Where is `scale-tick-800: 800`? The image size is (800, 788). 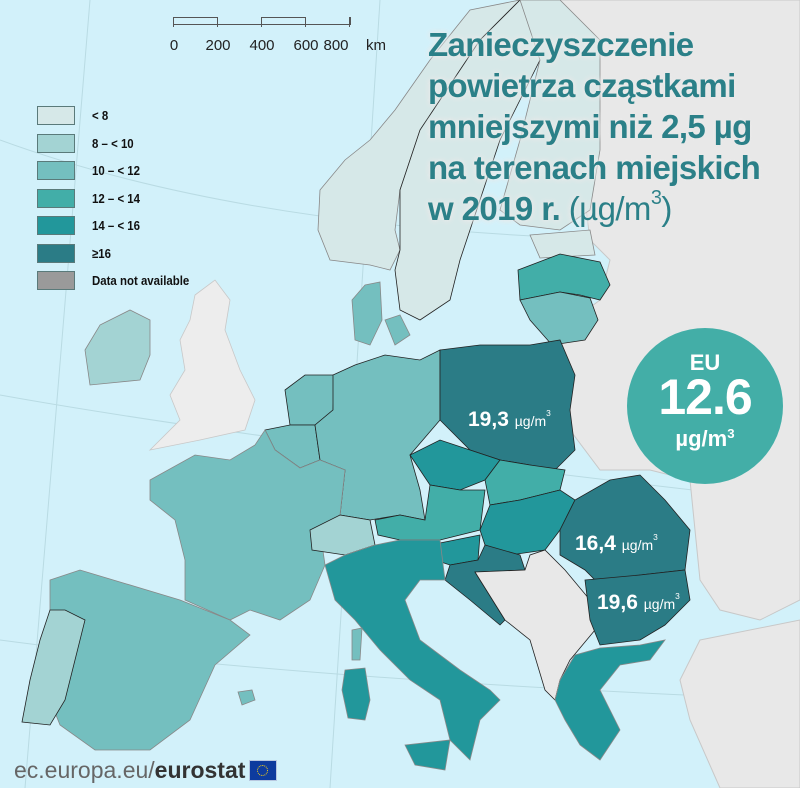
scale-tick-800: 800 is located at coordinates (336, 45).